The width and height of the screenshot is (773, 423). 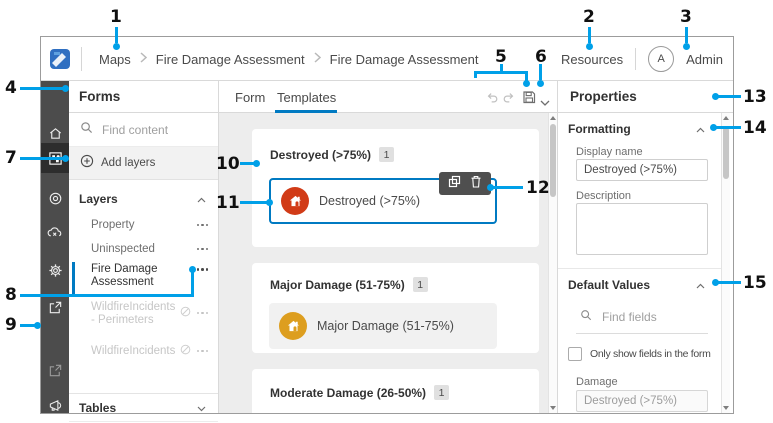 I want to click on redo-icon, so click(x=509, y=100).